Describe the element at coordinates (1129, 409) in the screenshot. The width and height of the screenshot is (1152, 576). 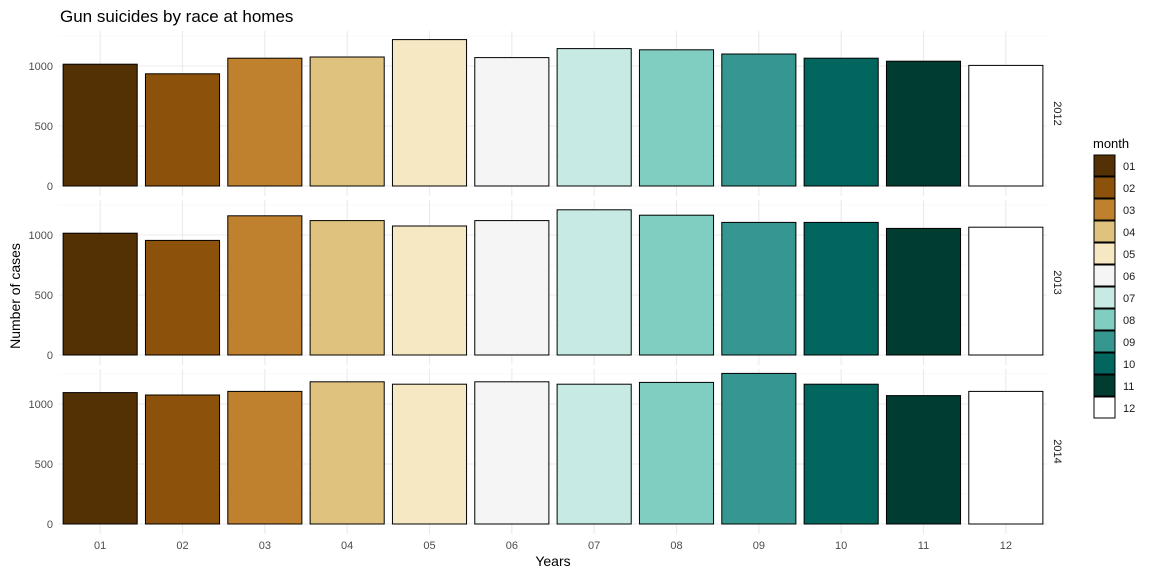
I see `legend-label-12: 12` at that location.